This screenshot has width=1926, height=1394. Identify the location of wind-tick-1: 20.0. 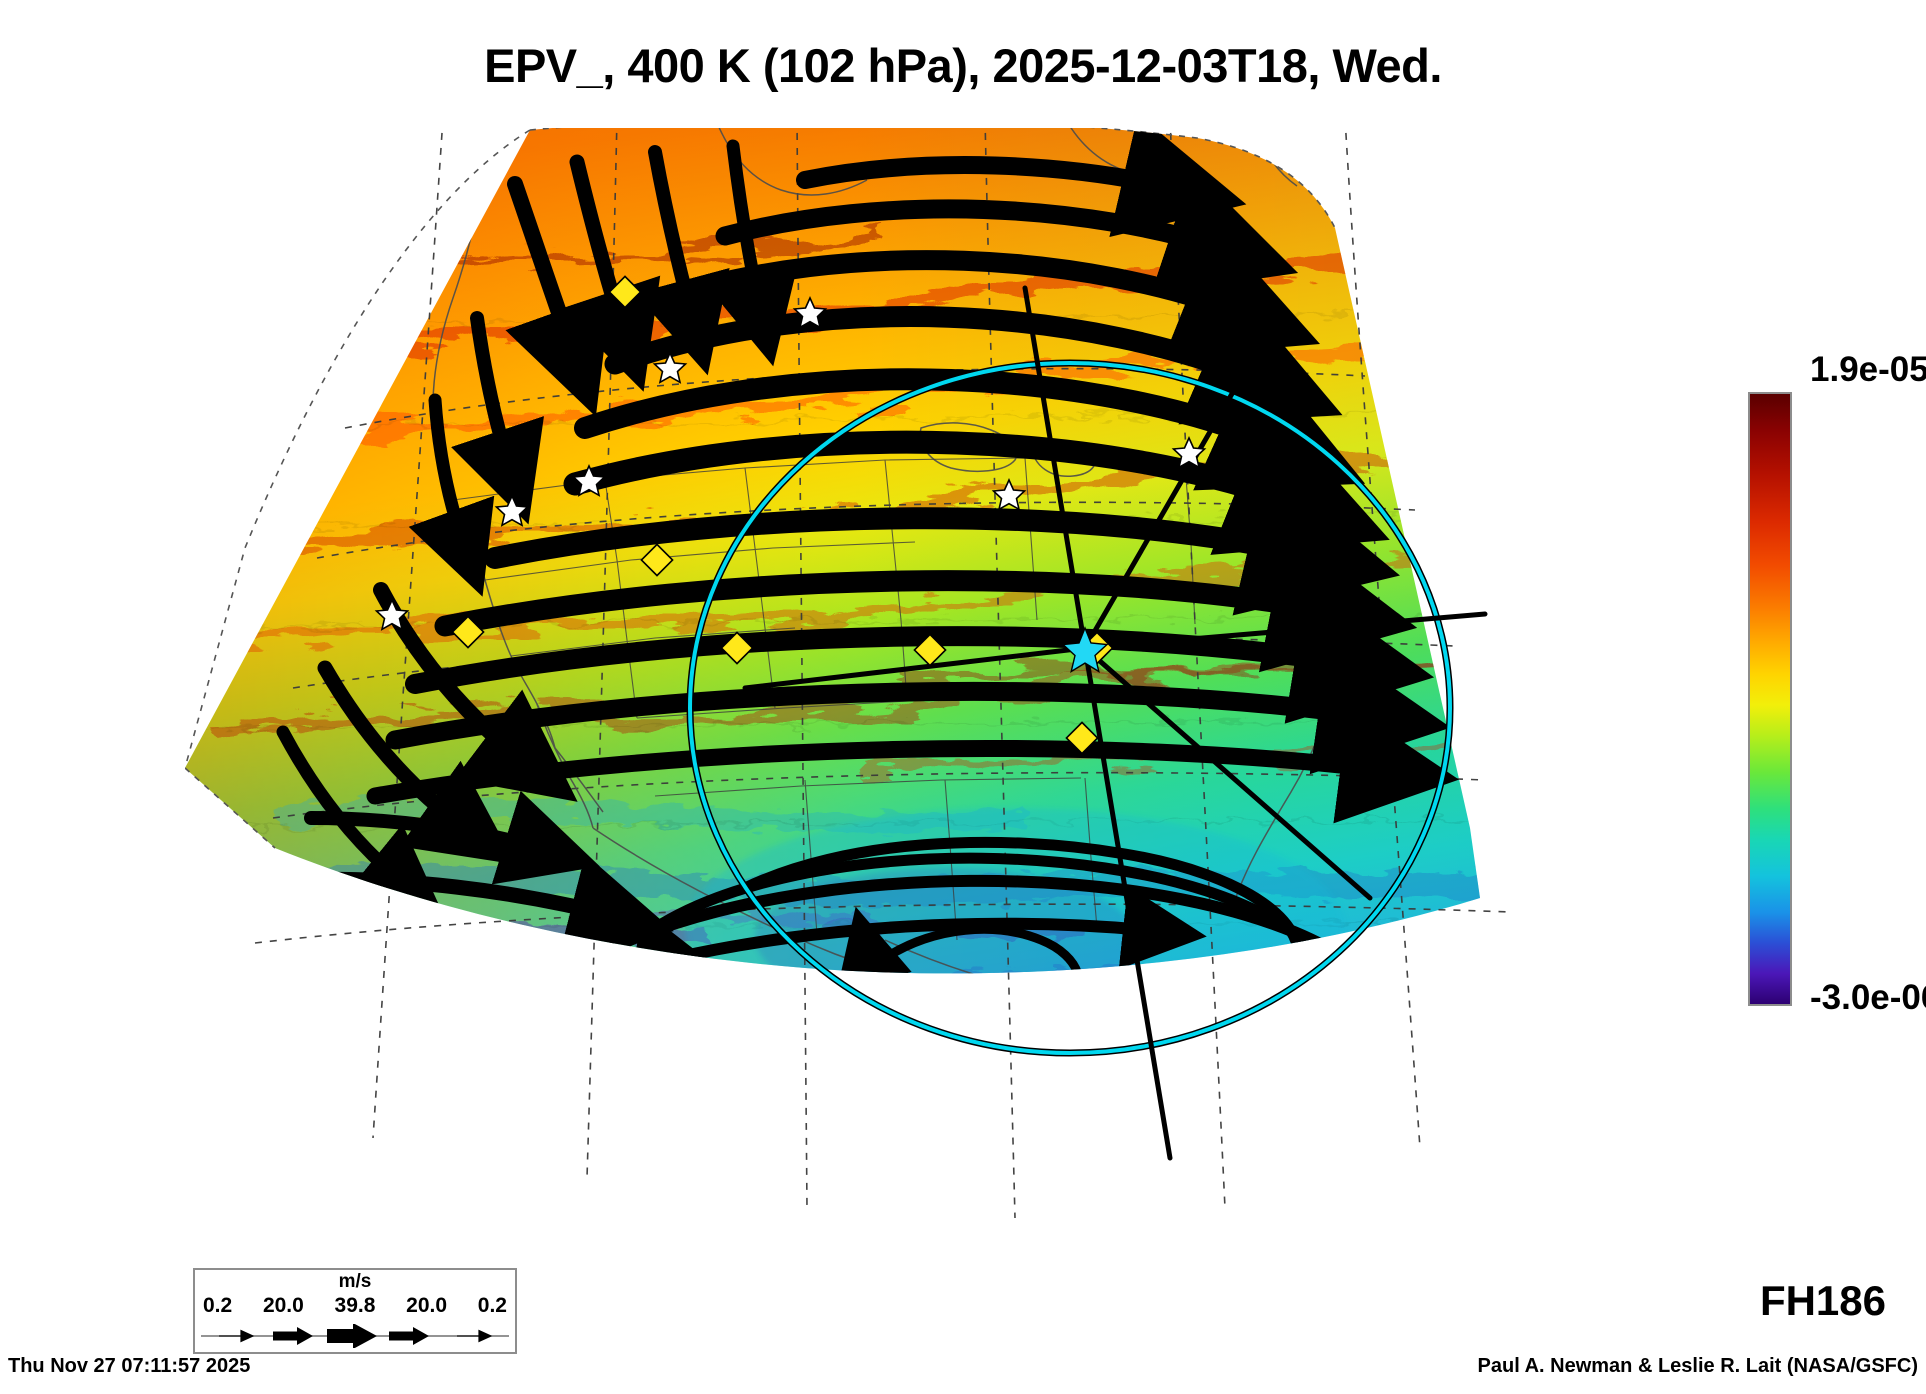
(283, 1305).